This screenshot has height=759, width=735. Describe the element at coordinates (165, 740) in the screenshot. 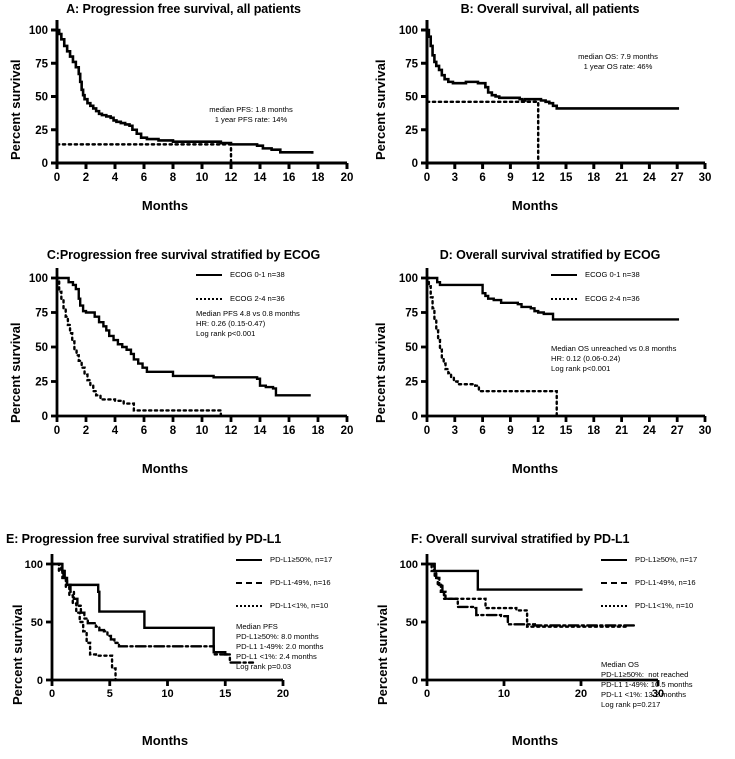

I see `panel-E-xlabel: Months` at that location.